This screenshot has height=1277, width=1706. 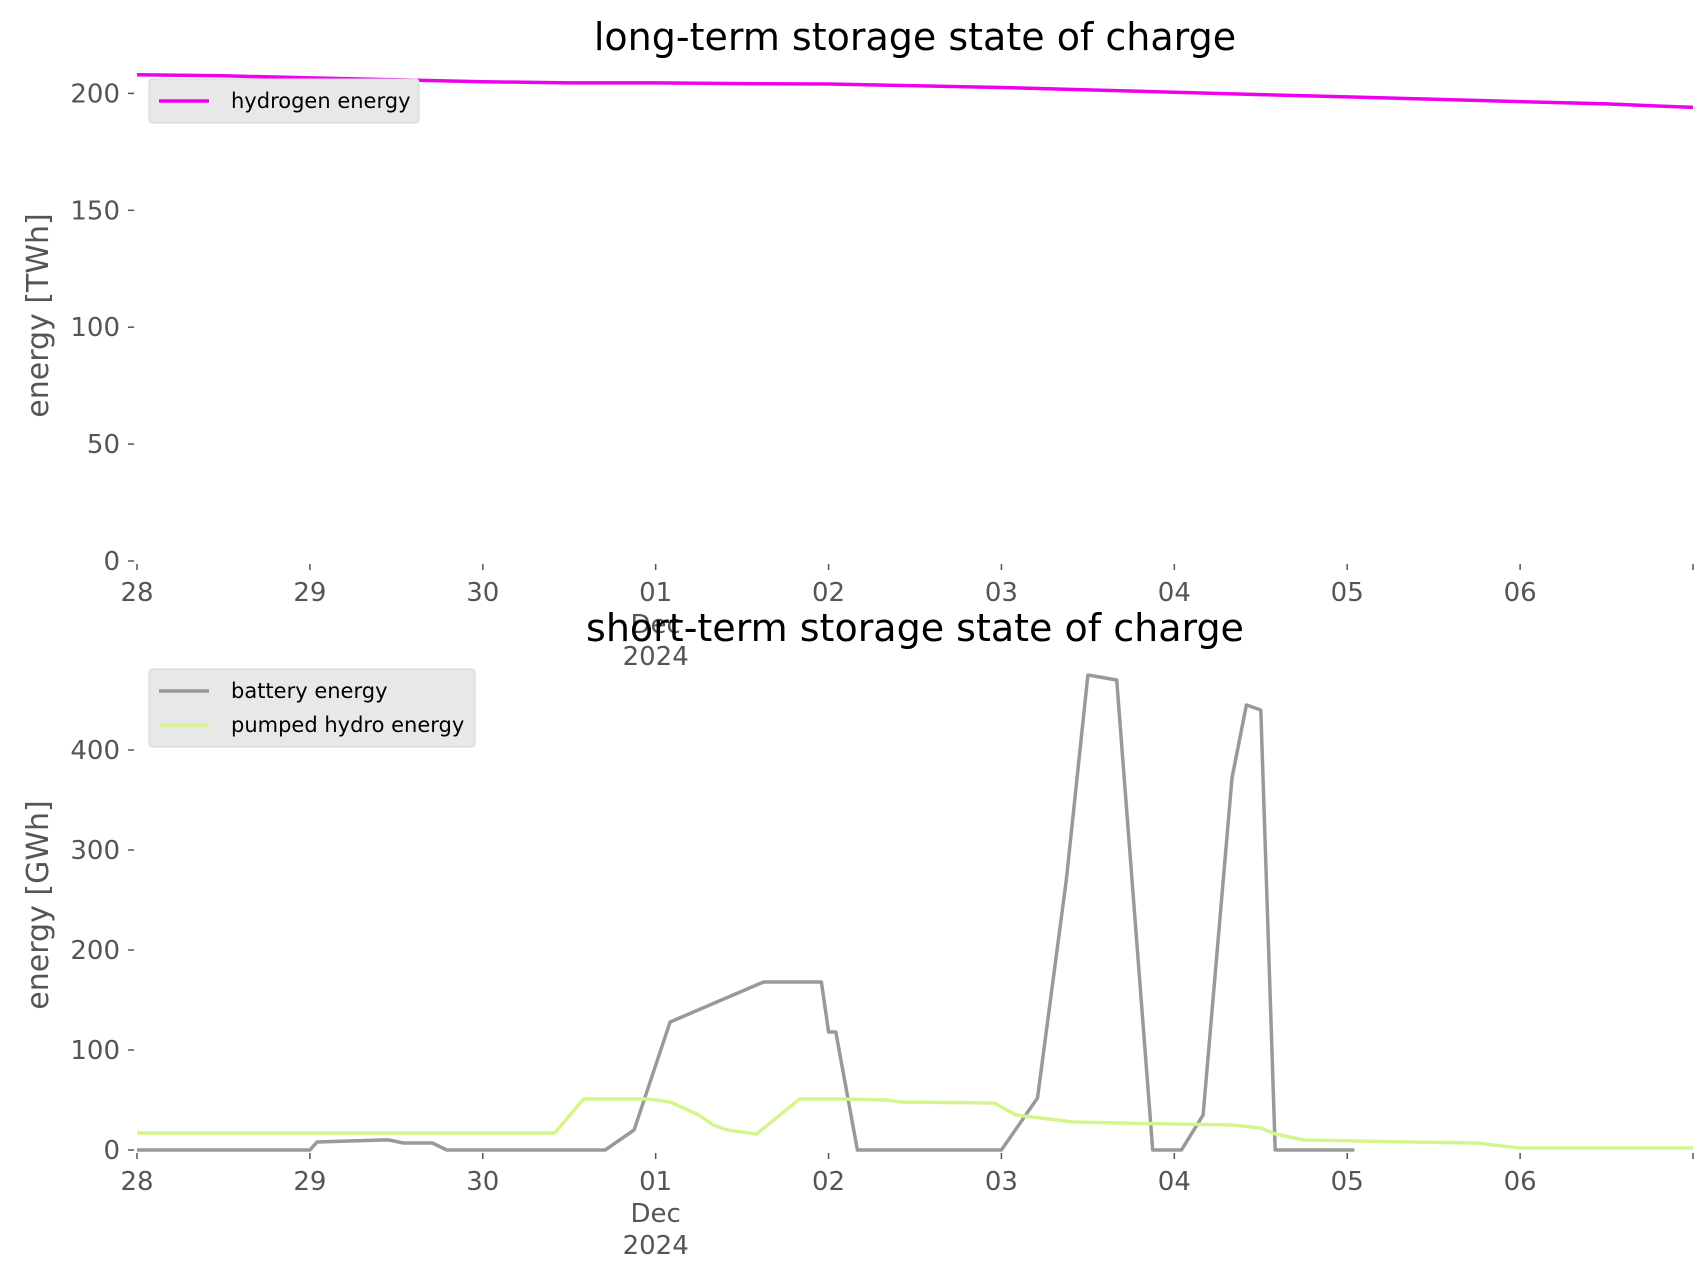 I want to click on y-tick-label: 150, so click(x=95, y=211).